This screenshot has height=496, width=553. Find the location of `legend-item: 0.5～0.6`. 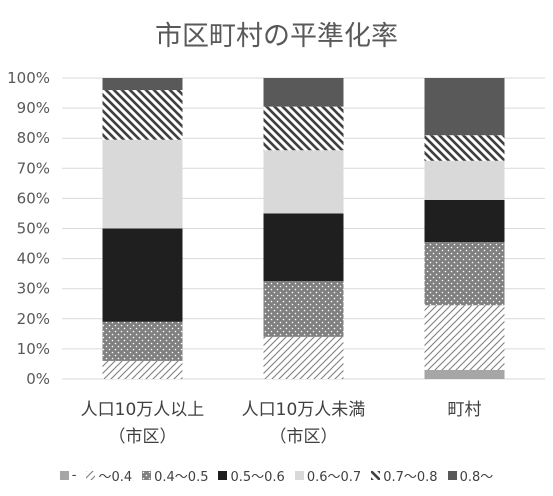

legend-item: 0.5～0.6 is located at coordinates (251, 475).